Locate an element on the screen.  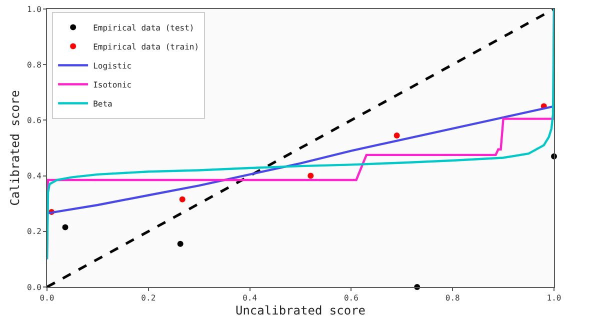
y-axis-title: Calibrated score is located at coordinates (15, 148).